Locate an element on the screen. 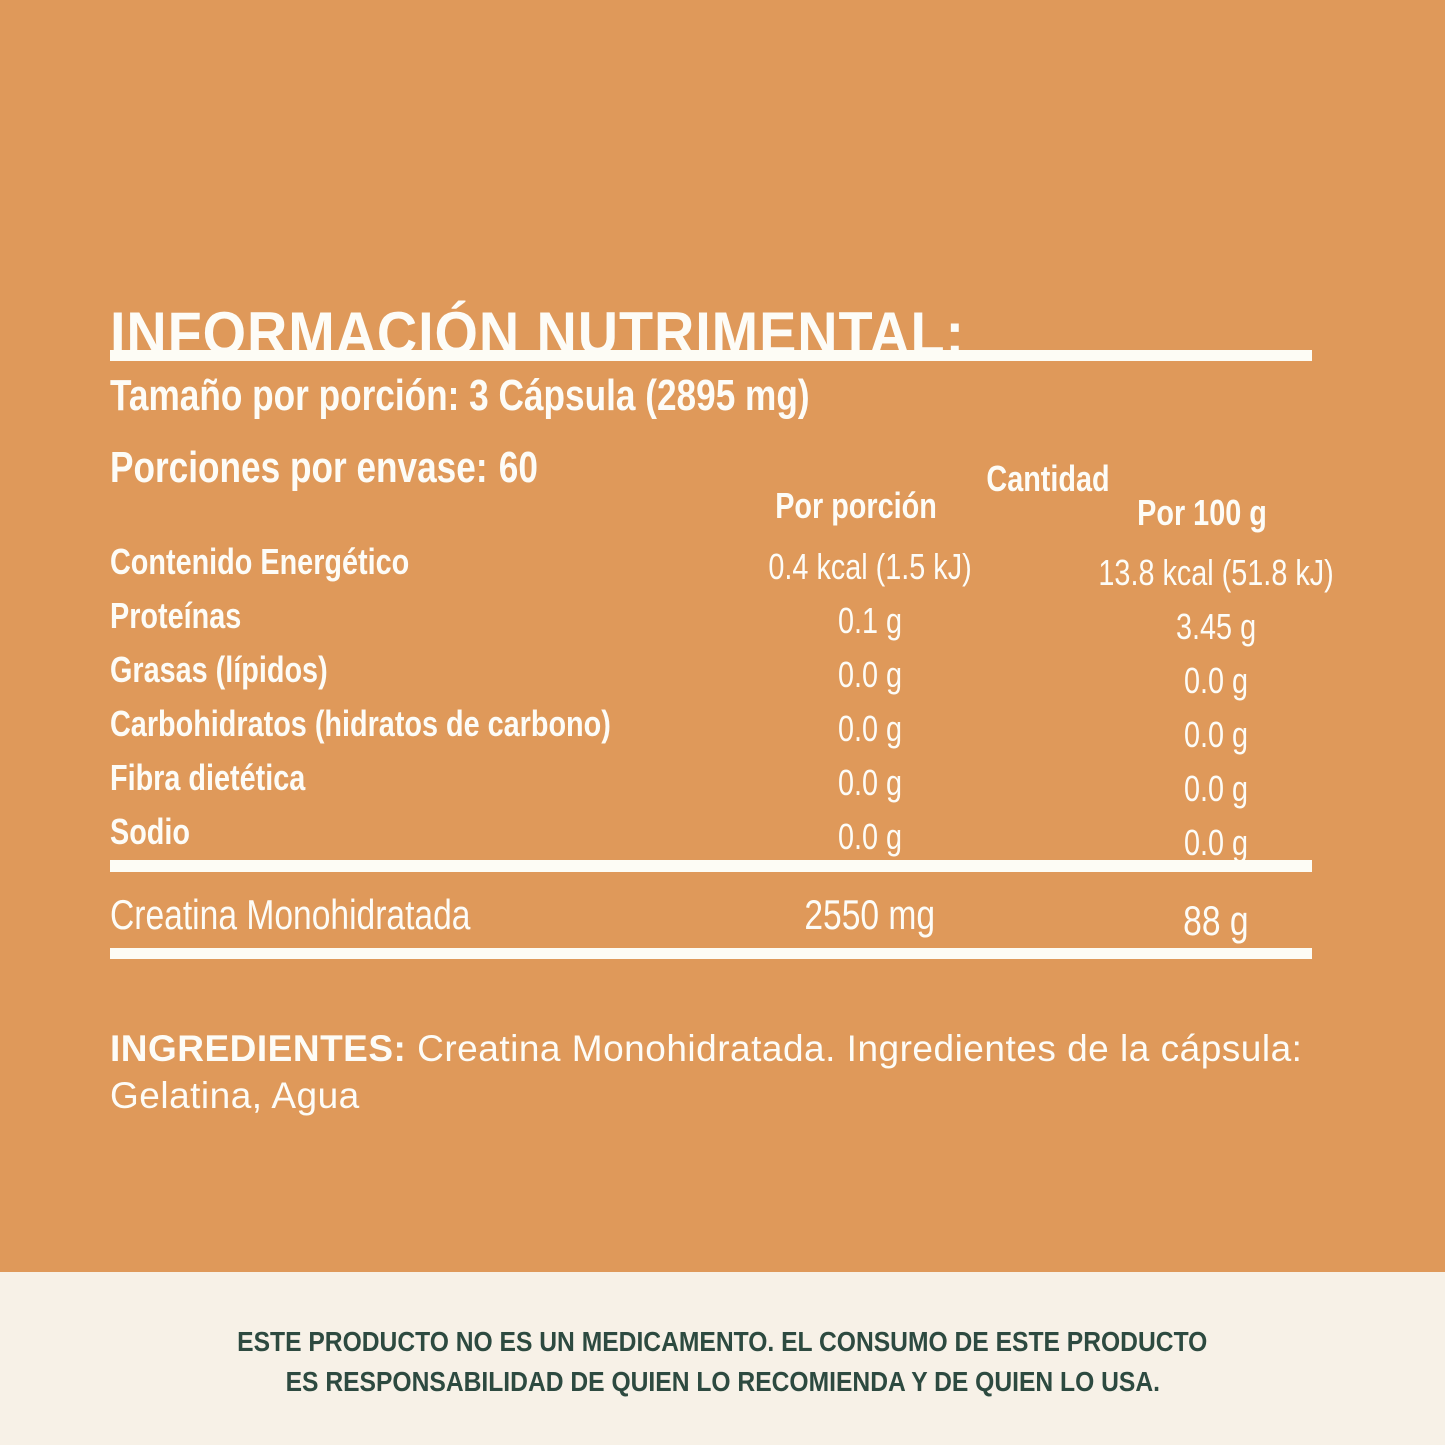 This screenshot has width=1445, height=1445. nutrient-row-proteinas: Proteínas 0.1 g 3.45 g is located at coordinates (711, 621).